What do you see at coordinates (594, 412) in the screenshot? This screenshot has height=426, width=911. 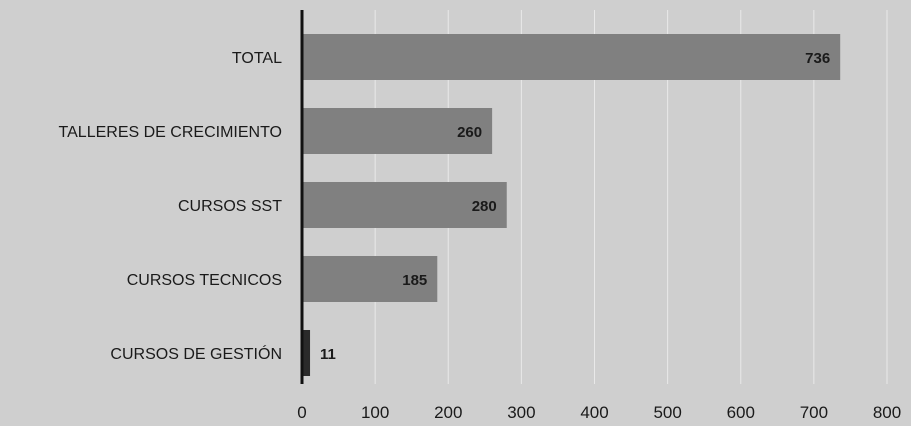 I see `x-tick-label: 400` at bounding box center [594, 412].